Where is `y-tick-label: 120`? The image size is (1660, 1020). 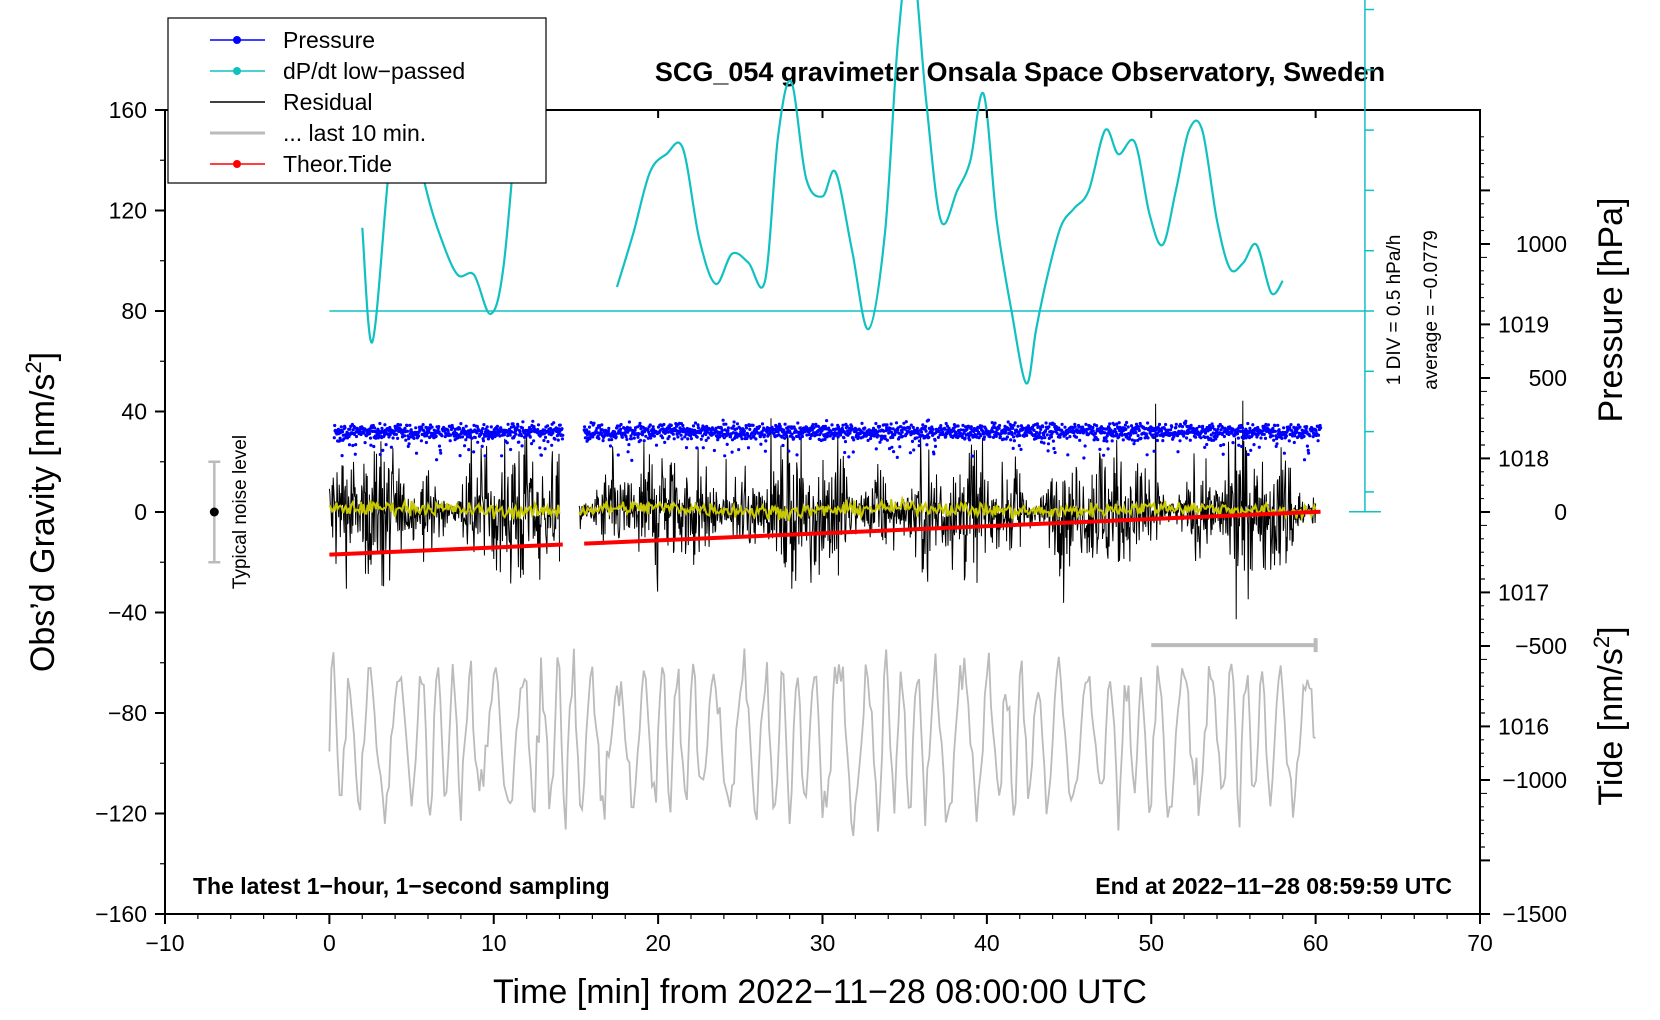 y-tick-label: 120 is located at coordinates (128, 211).